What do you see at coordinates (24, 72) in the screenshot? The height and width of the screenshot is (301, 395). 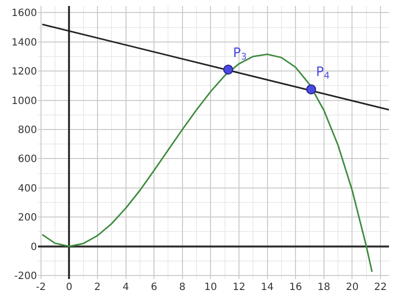 I see `y-tick-label: 1200` at bounding box center [24, 72].